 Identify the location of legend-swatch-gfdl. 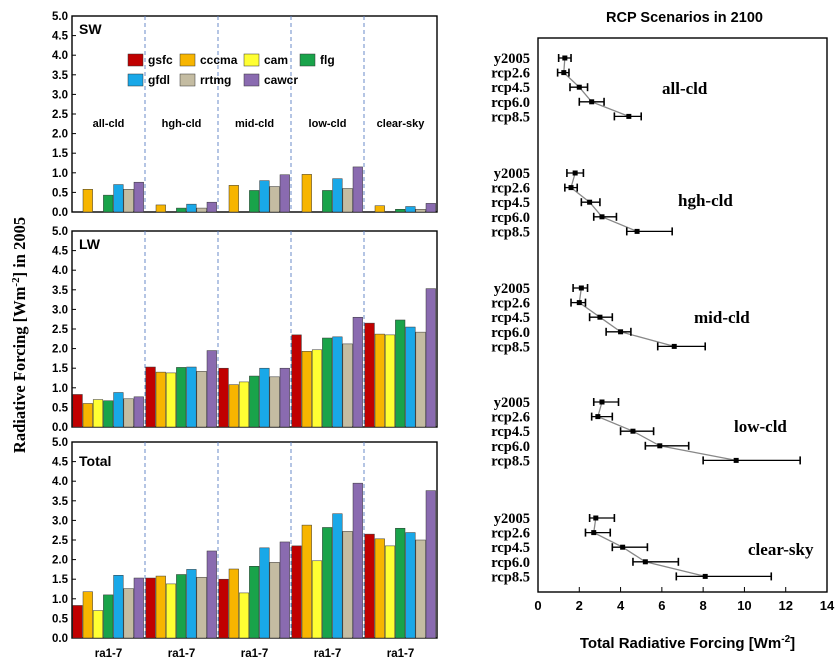
(135, 80).